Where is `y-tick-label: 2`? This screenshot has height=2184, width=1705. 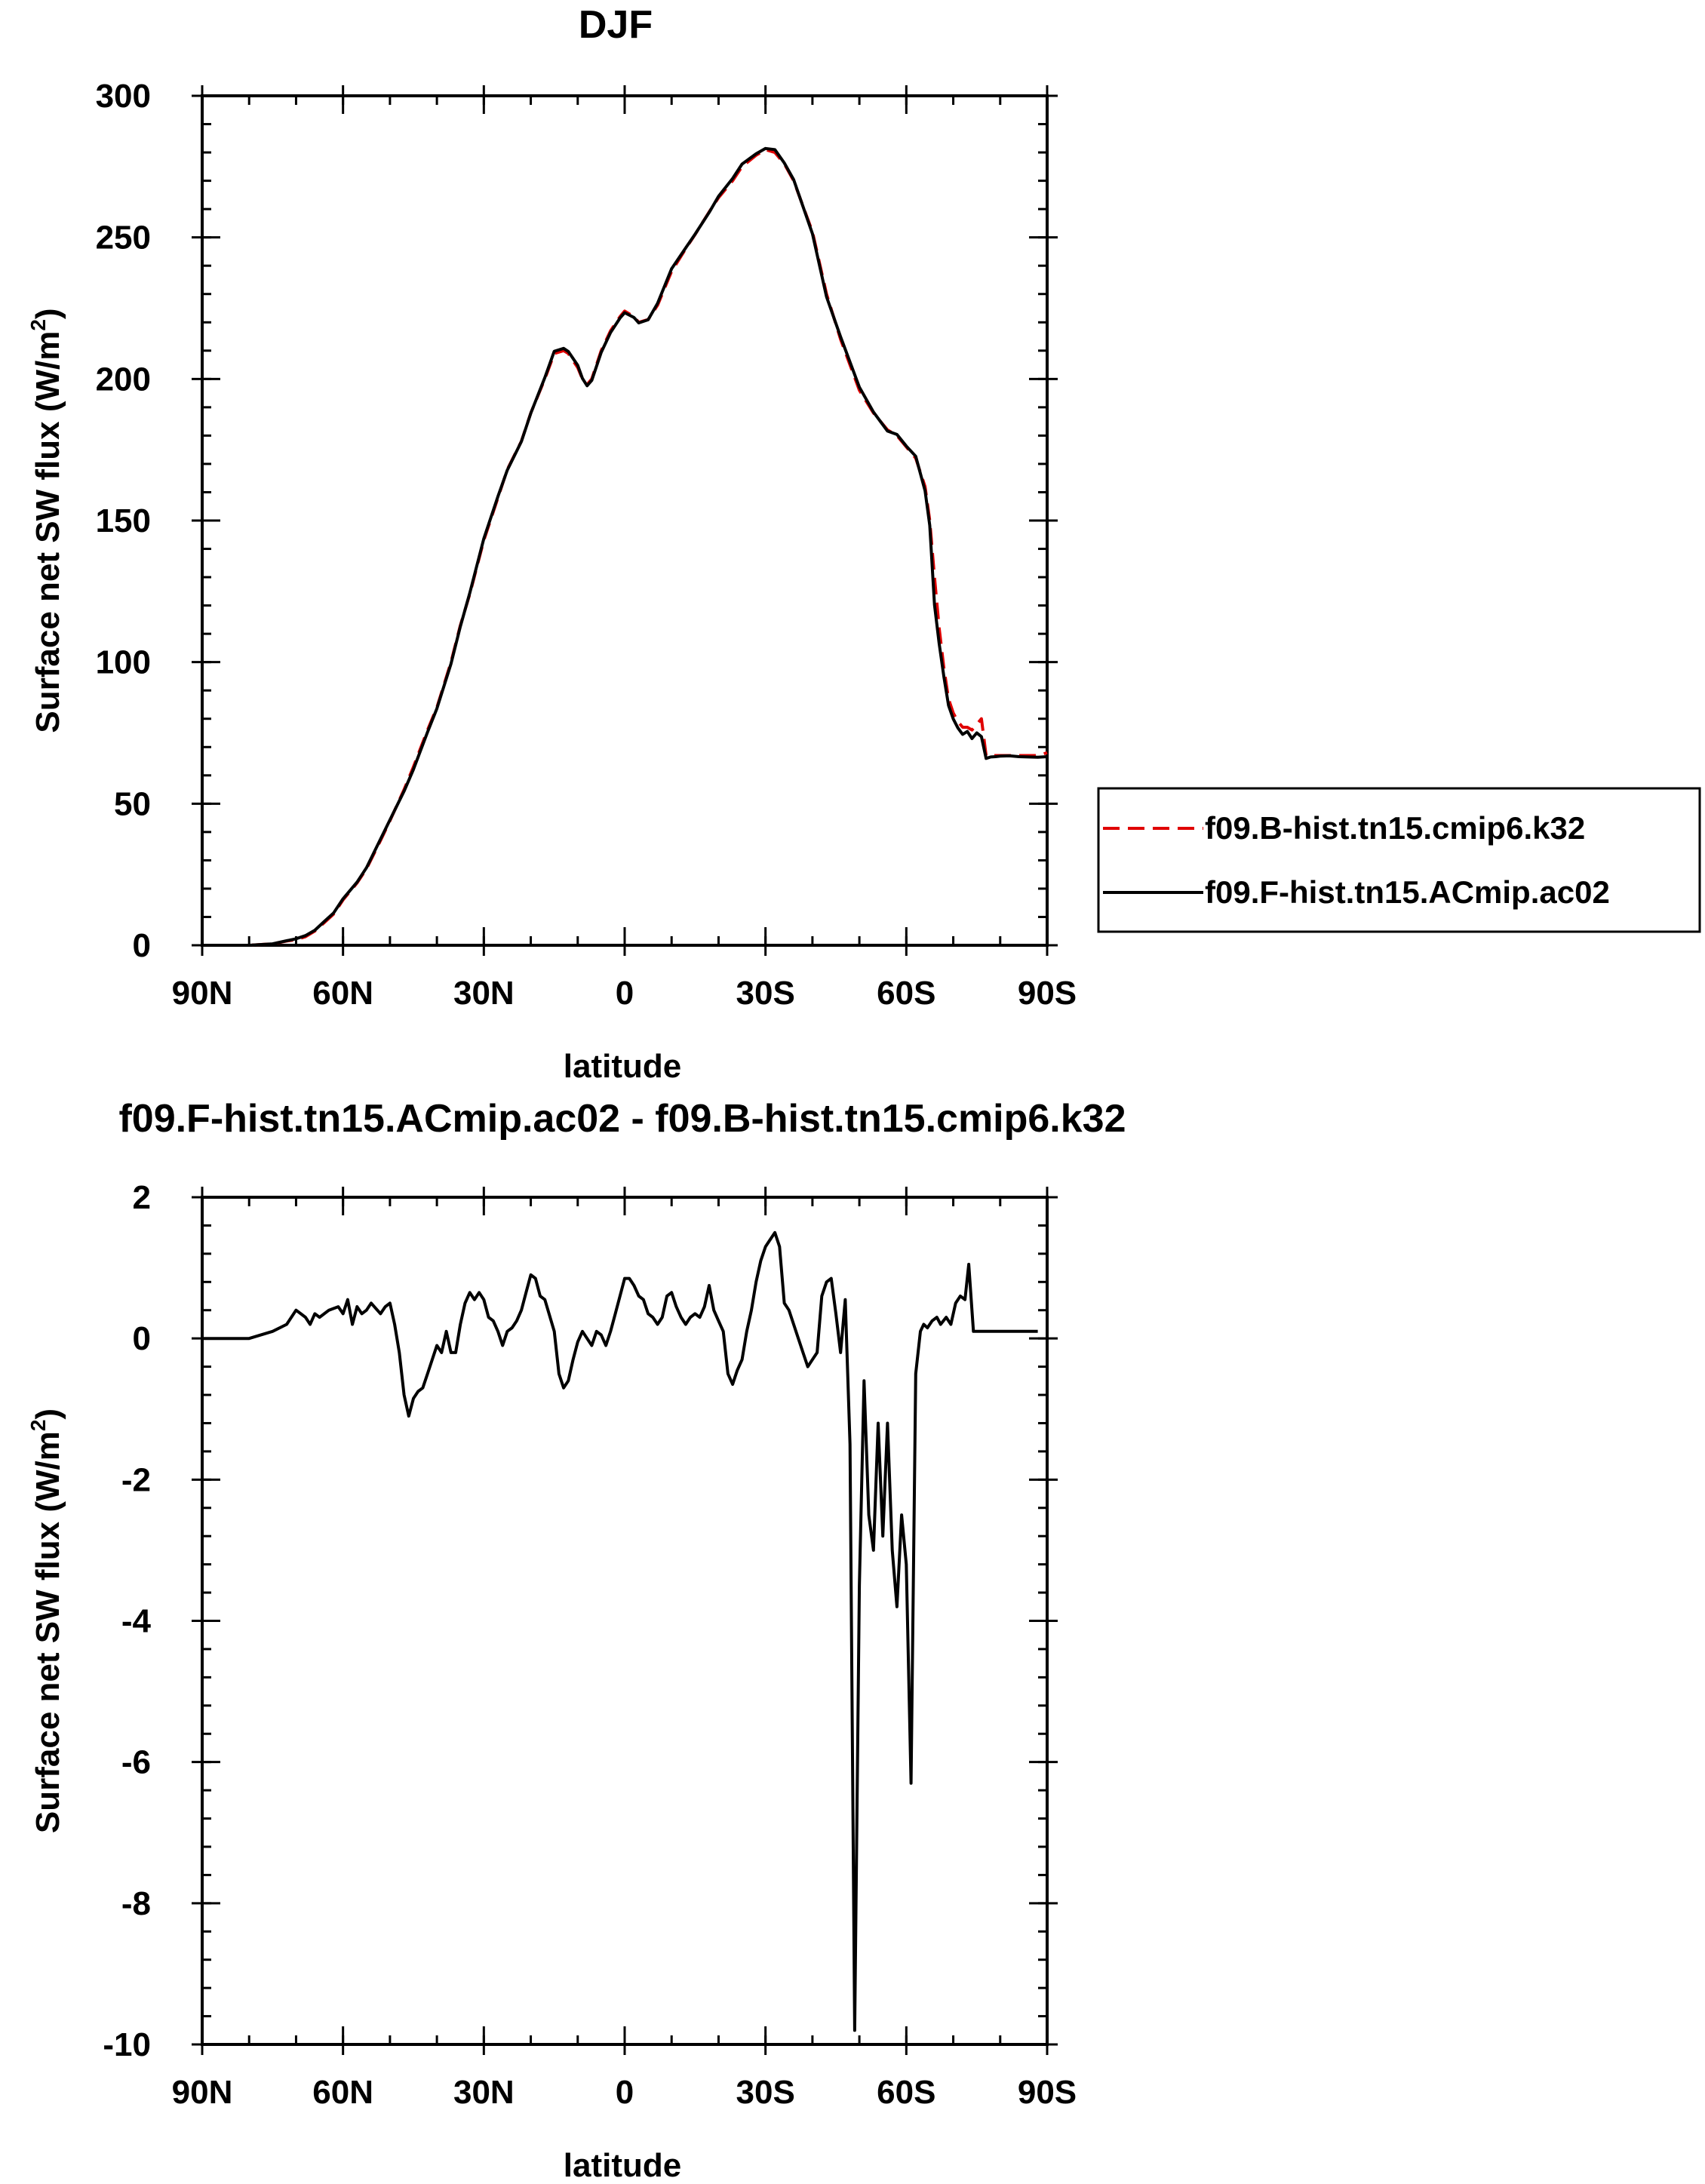 y-tick-label: 2 is located at coordinates (142, 1197).